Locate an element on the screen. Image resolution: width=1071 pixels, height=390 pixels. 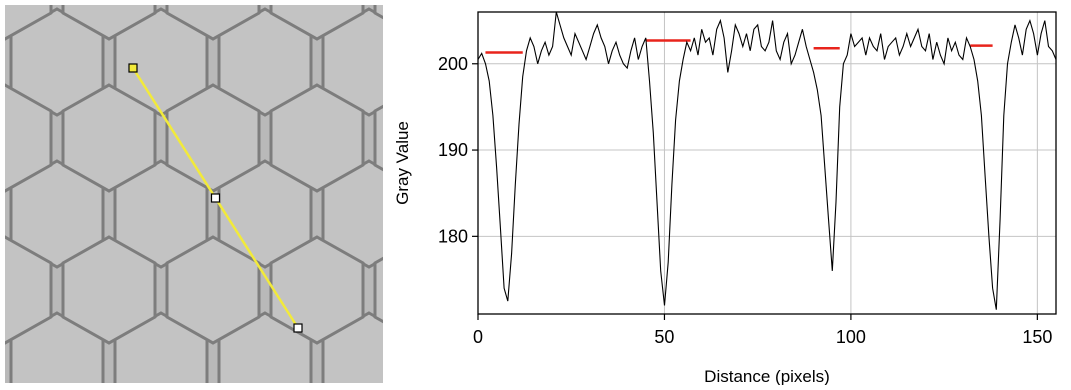
x-tick-label-0: 0 is located at coordinates (478, 337).